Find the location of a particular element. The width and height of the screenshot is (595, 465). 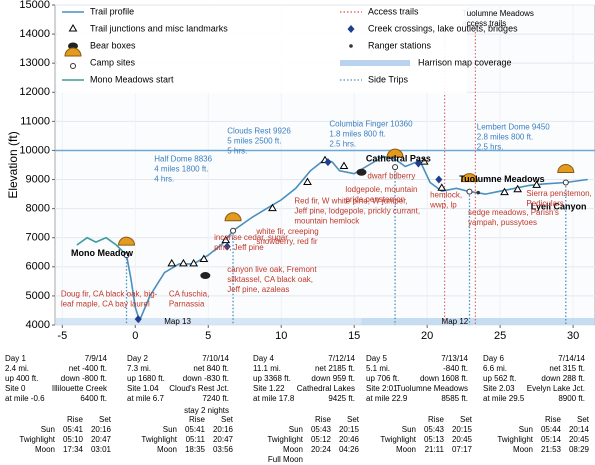

day-info: net -400 ft. is located at coordinates (88, 368).